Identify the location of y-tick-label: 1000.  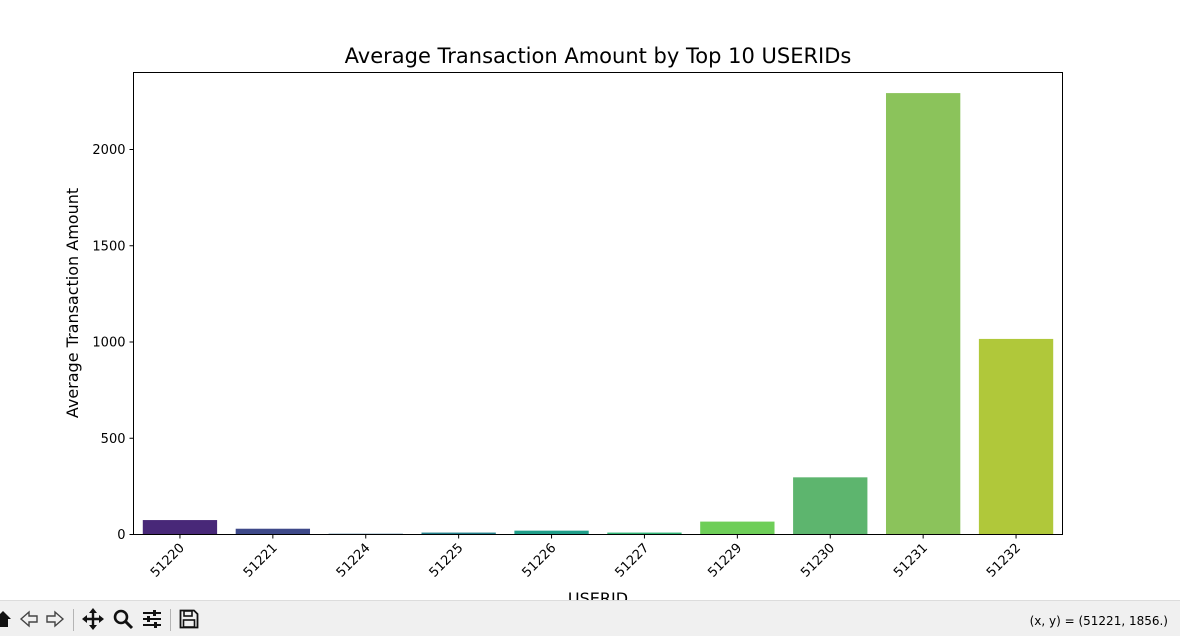
(108, 343).